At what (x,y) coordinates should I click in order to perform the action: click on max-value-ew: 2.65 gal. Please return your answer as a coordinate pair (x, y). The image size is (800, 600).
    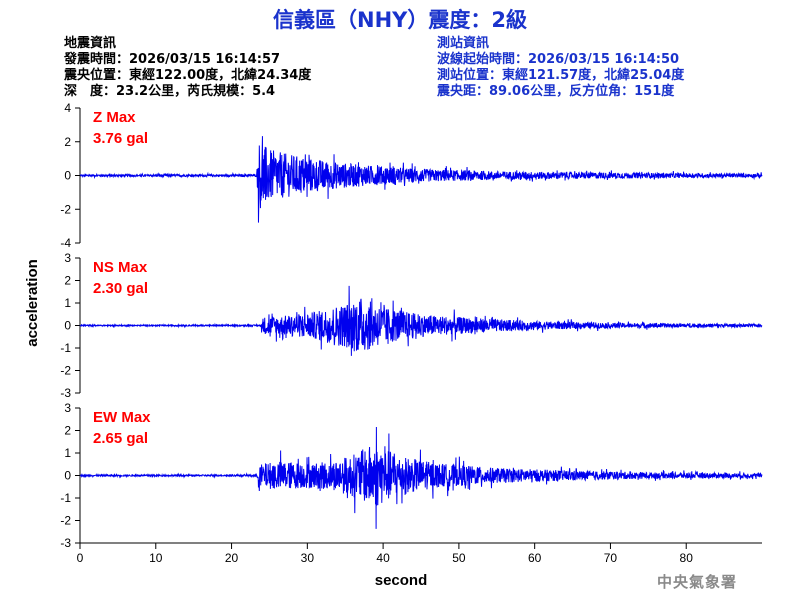
    Looking at the image, I should click on (120, 438).